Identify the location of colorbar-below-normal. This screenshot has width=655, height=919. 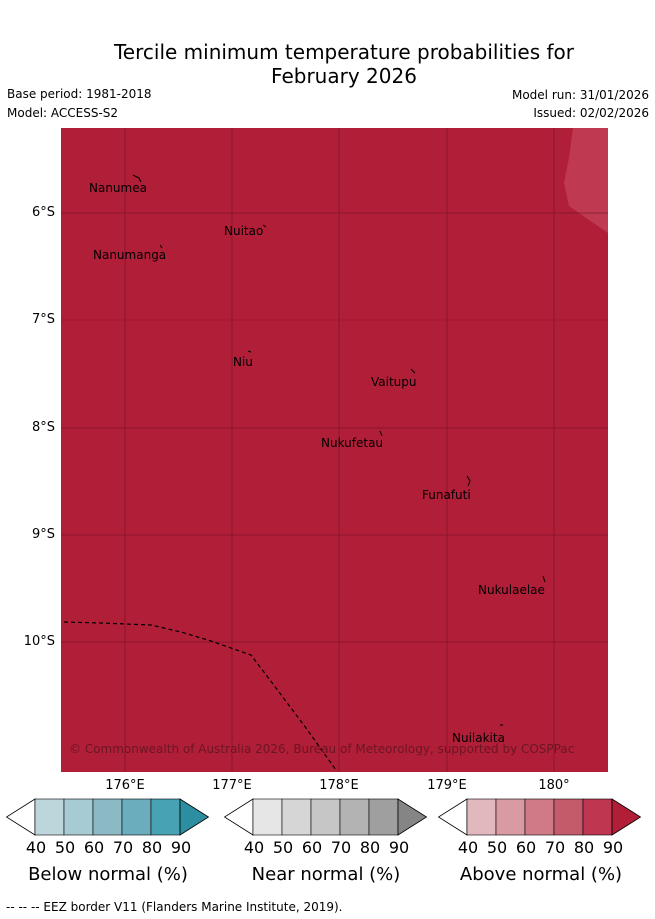
(108, 817).